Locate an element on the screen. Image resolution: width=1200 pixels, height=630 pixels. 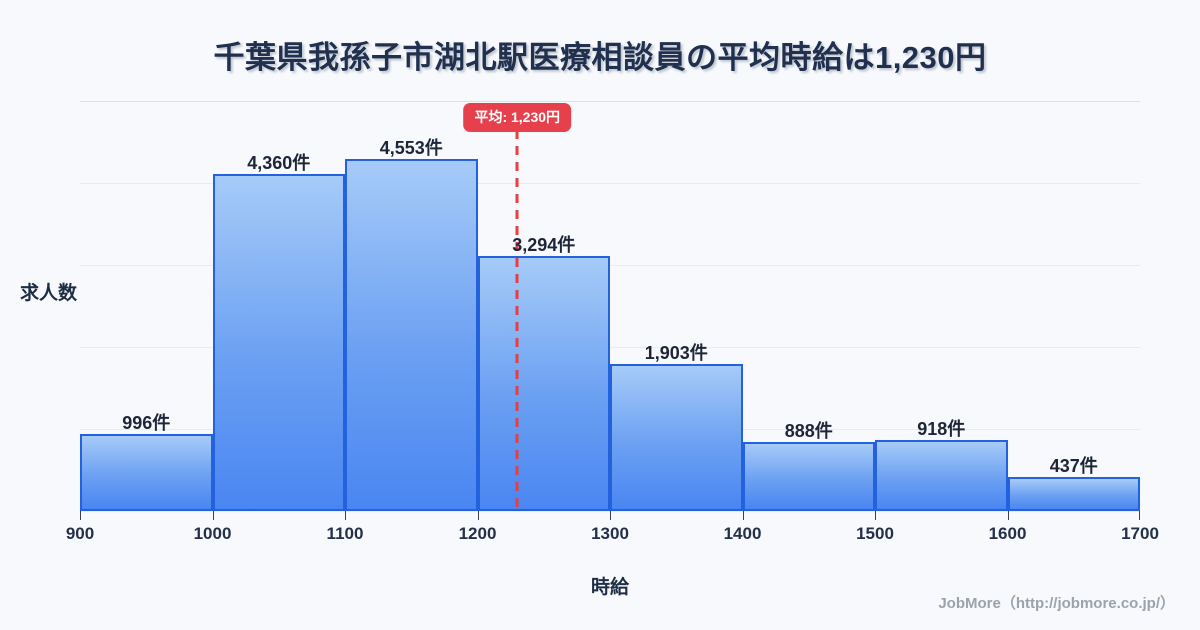
histogram-bar: 4,360件 is located at coordinates (278, 332).